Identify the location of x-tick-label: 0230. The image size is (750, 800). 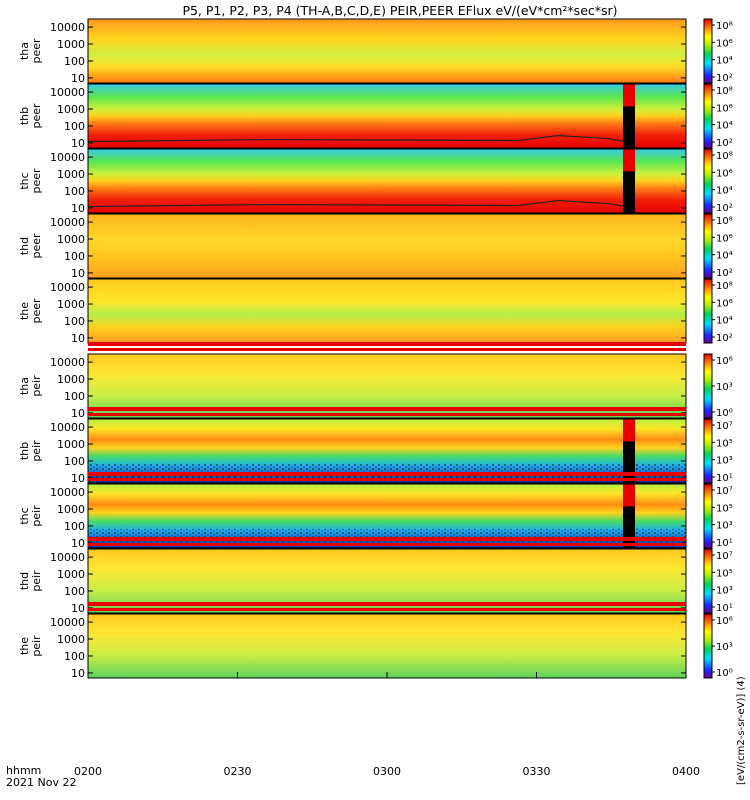
(238, 771).